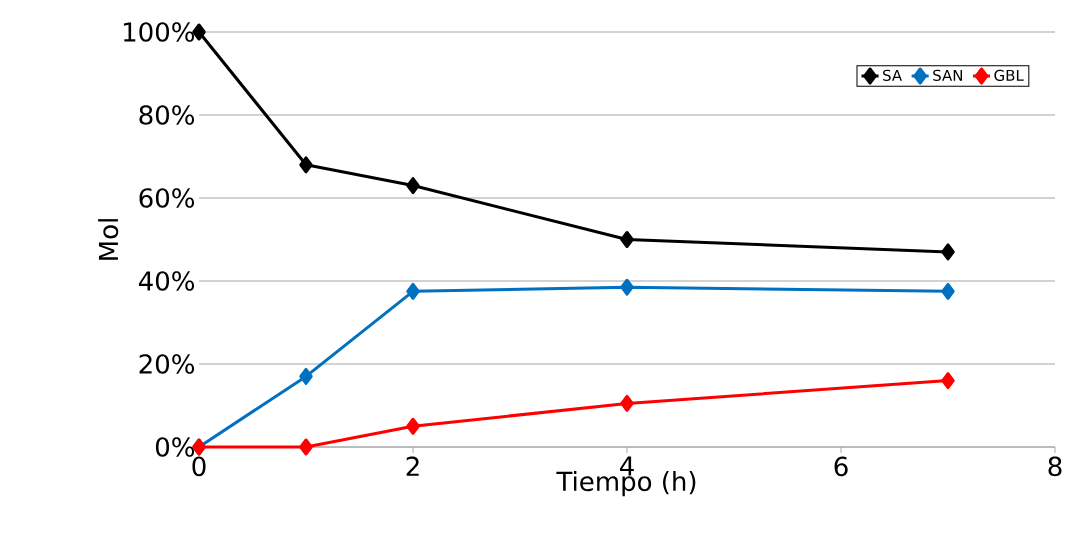  I want to click on y-tick-label: 0%, so click(175, 447).